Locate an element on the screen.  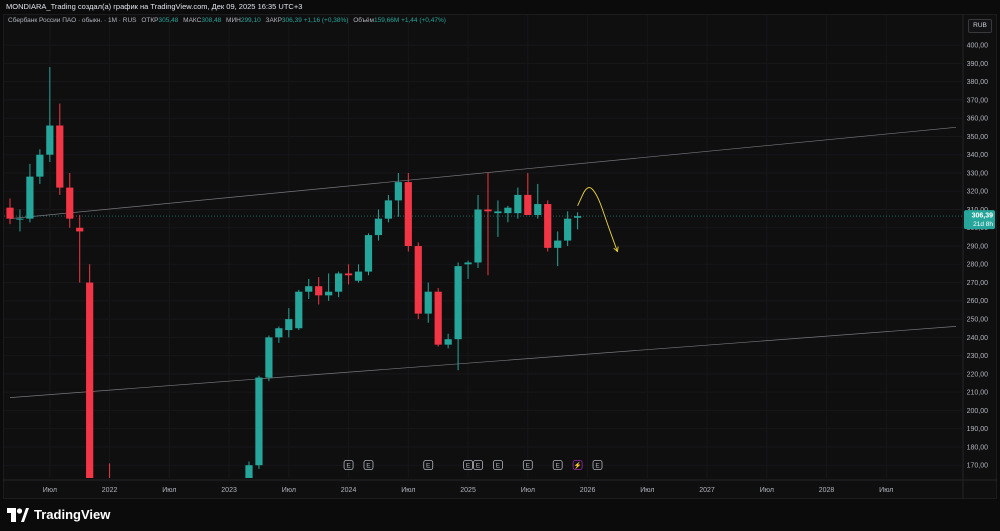
price-tick-label: 190,00 is located at coordinates (978, 429).